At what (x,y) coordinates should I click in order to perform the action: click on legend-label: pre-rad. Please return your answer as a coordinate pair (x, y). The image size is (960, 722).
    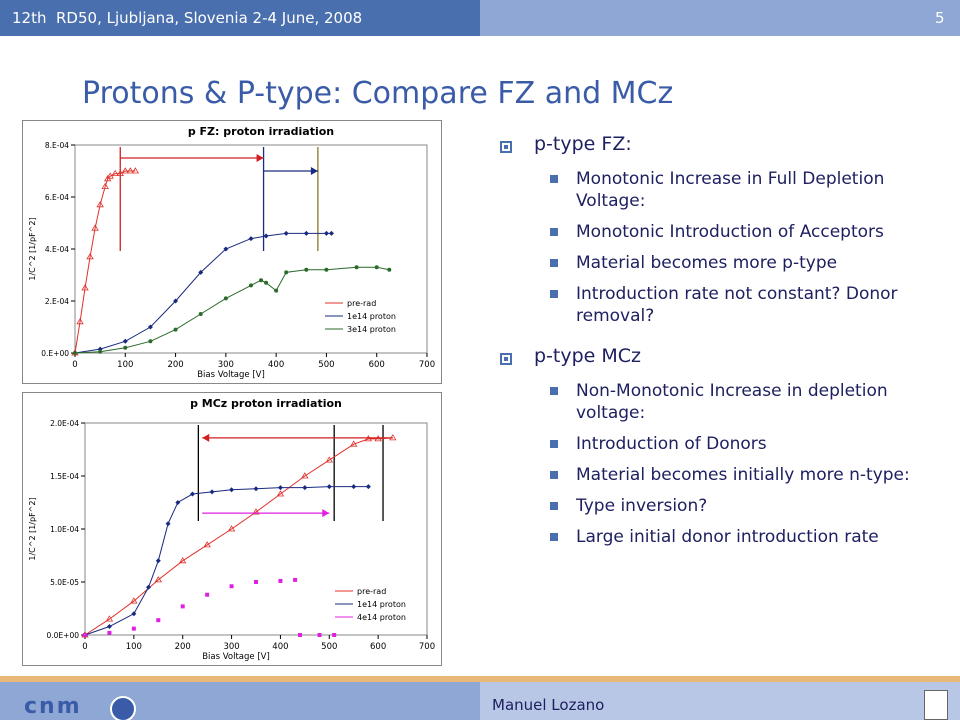
    Looking at the image, I should click on (371, 591).